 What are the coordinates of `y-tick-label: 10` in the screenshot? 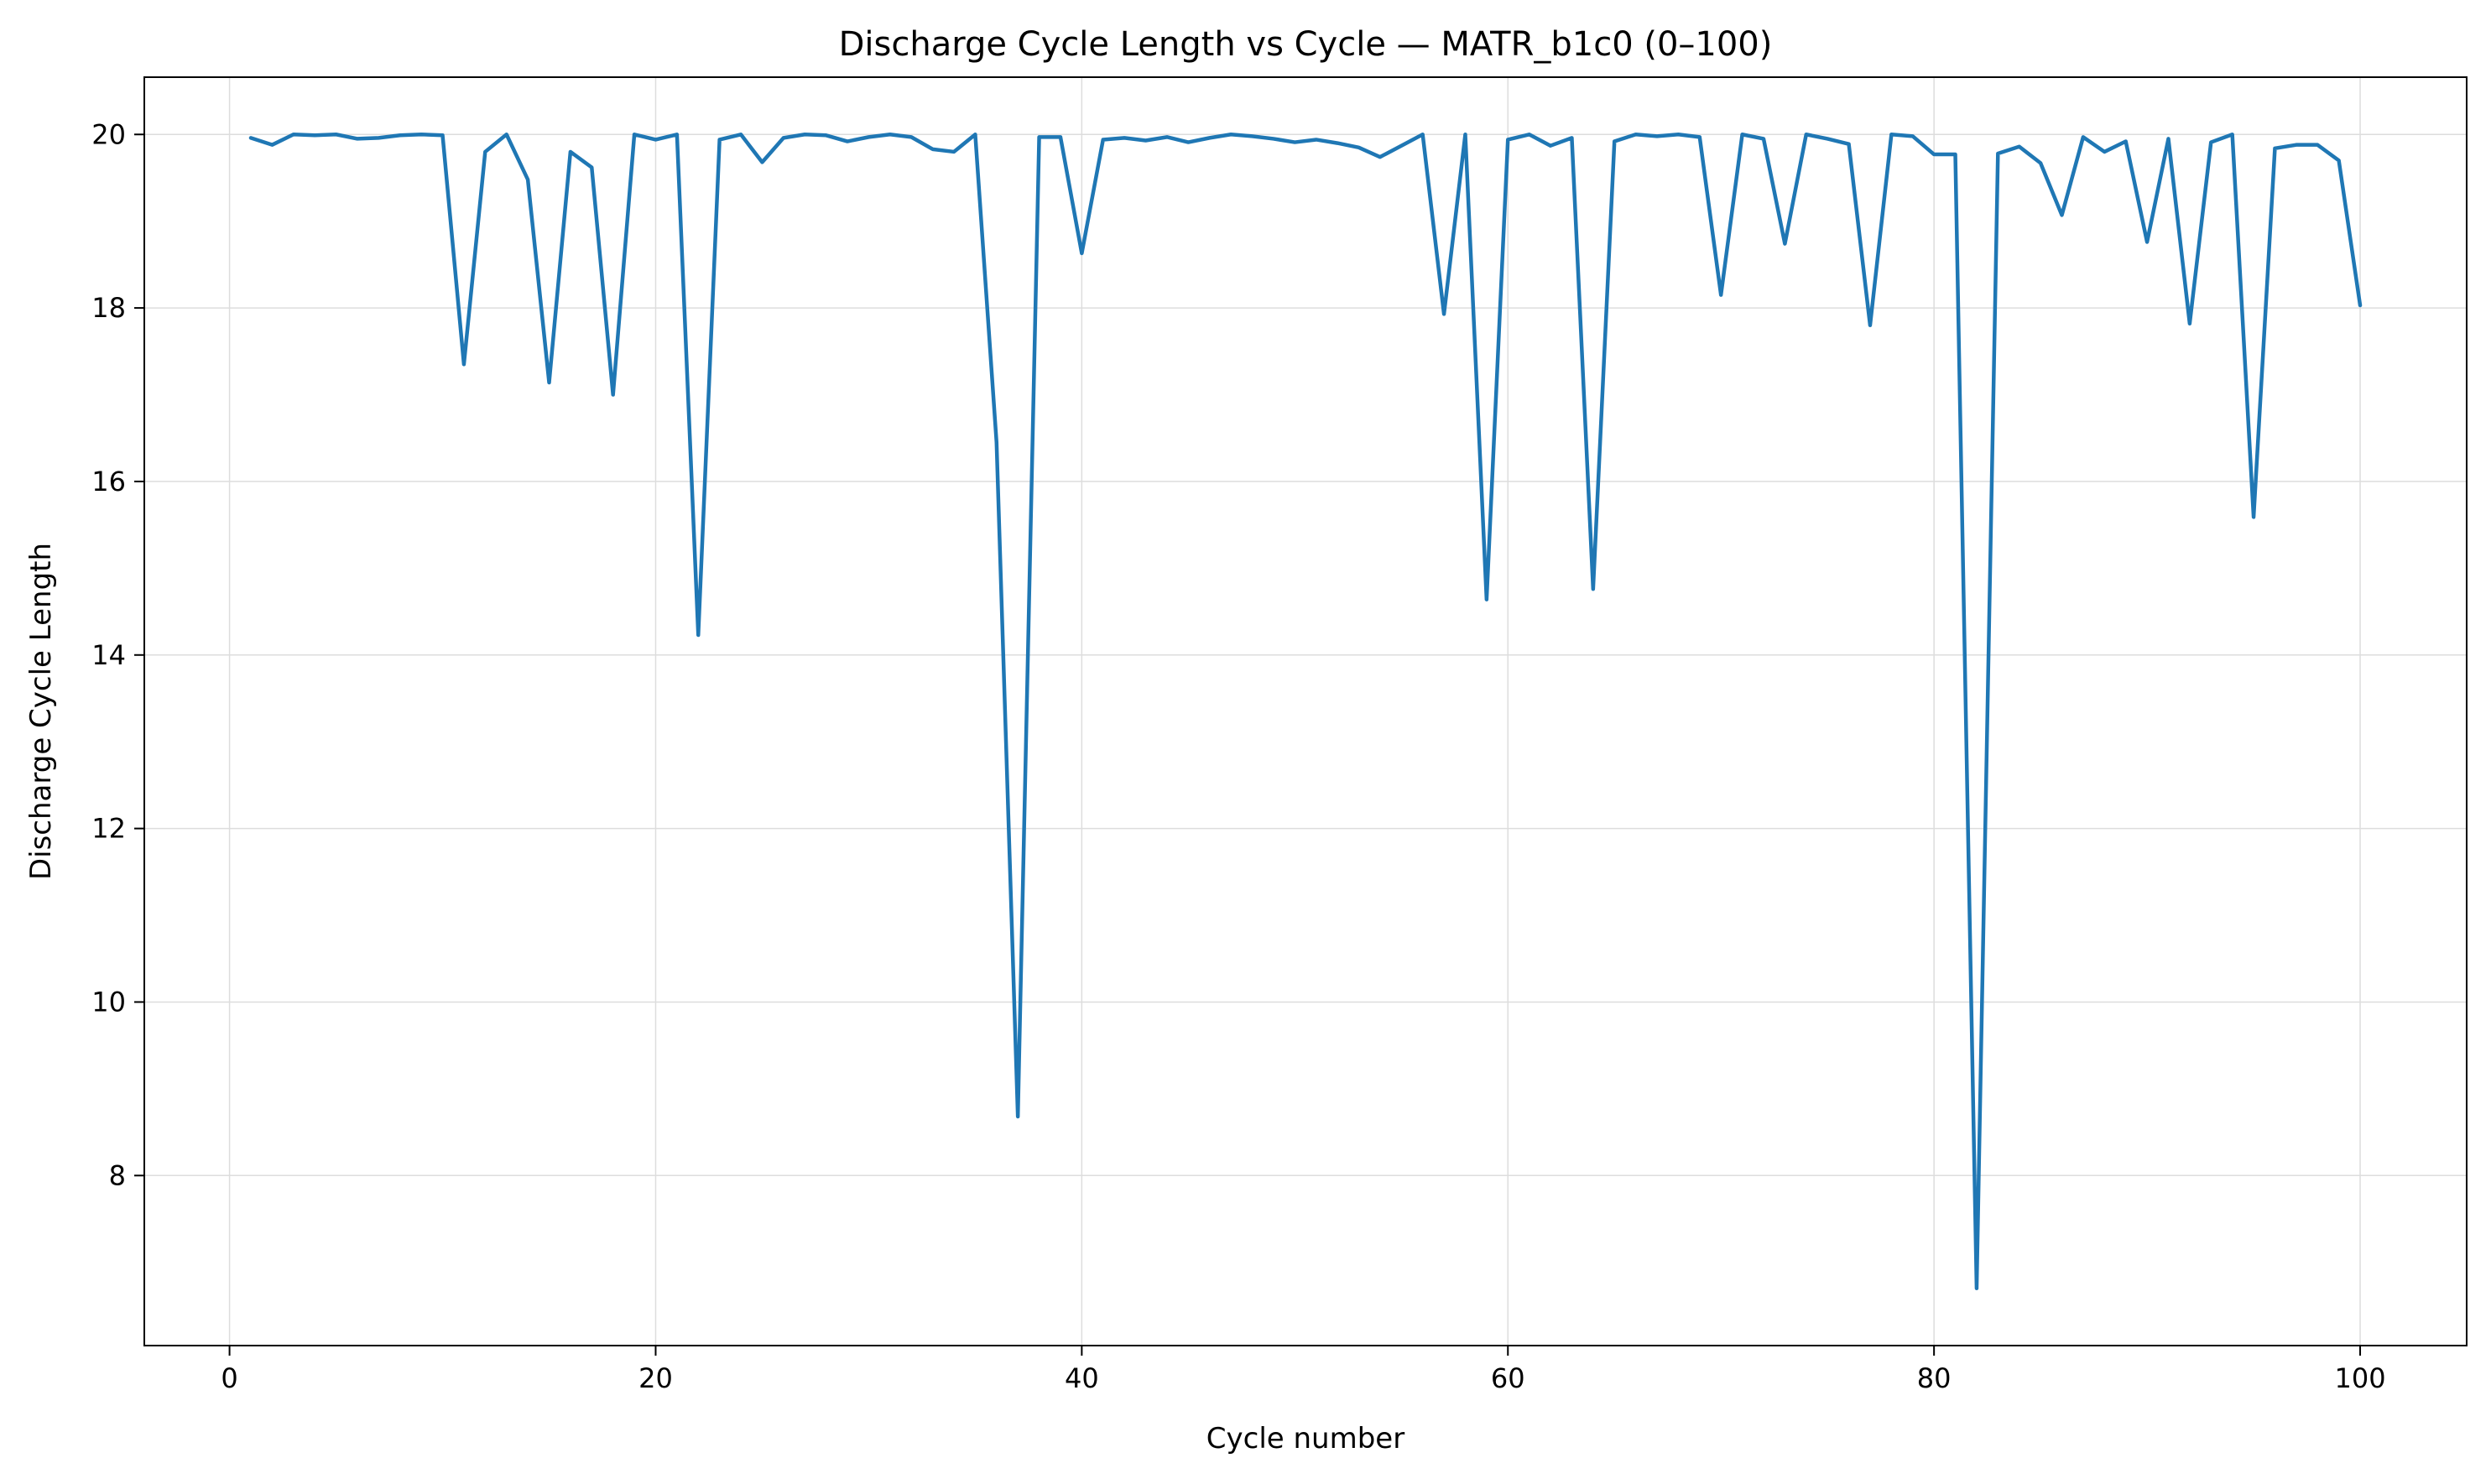 It's located at (108, 1002).